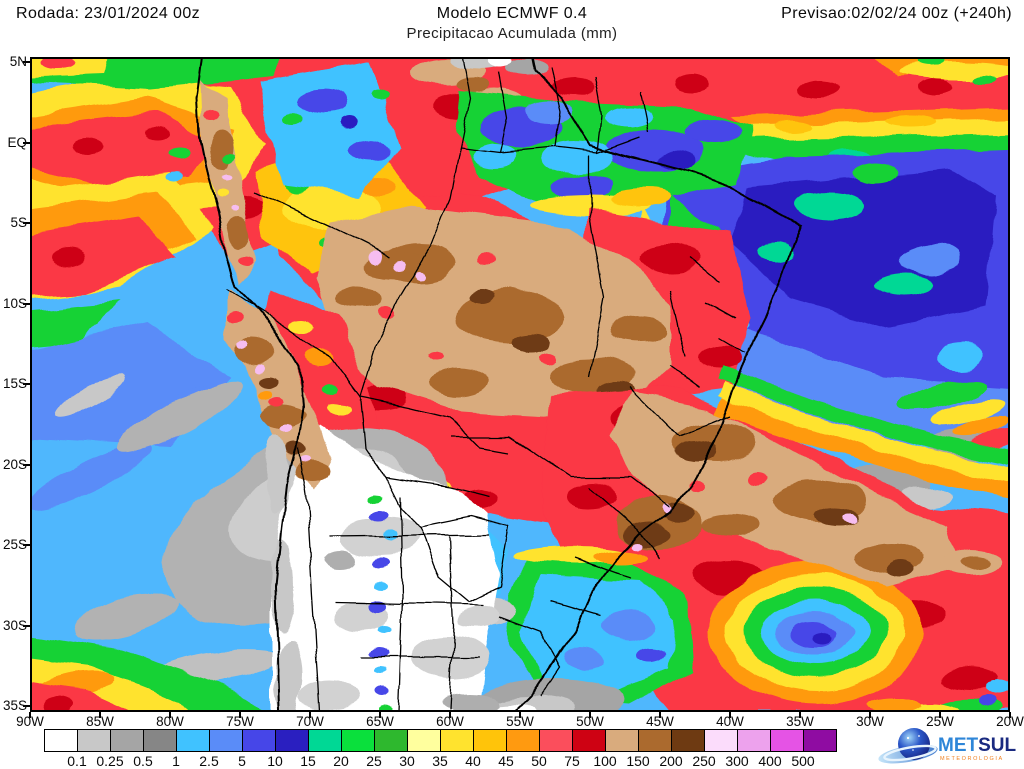 Image resolution: width=1024 pixels, height=769 pixels. What do you see at coordinates (605, 761) in the screenshot?
I see `legend-value: 100` at bounding box center [605, 761].